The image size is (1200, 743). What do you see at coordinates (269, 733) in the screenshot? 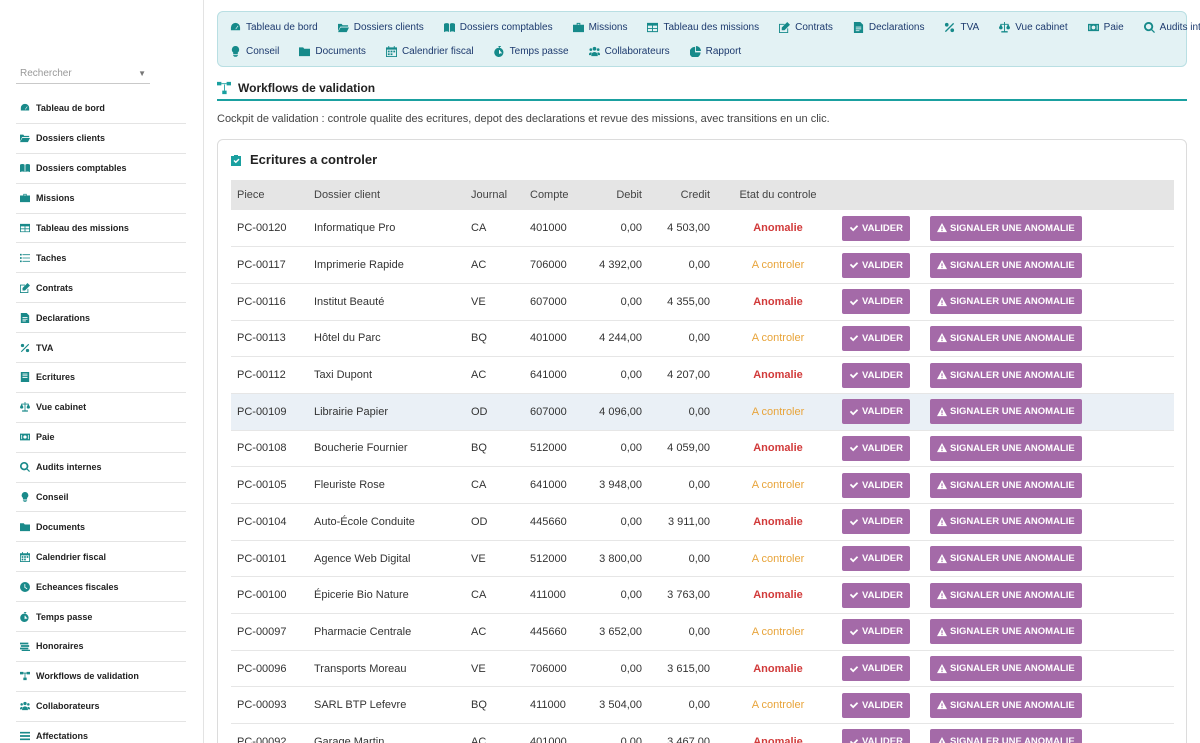
I see `cell-piece: PC-00092` at bounding box center [269, 733].